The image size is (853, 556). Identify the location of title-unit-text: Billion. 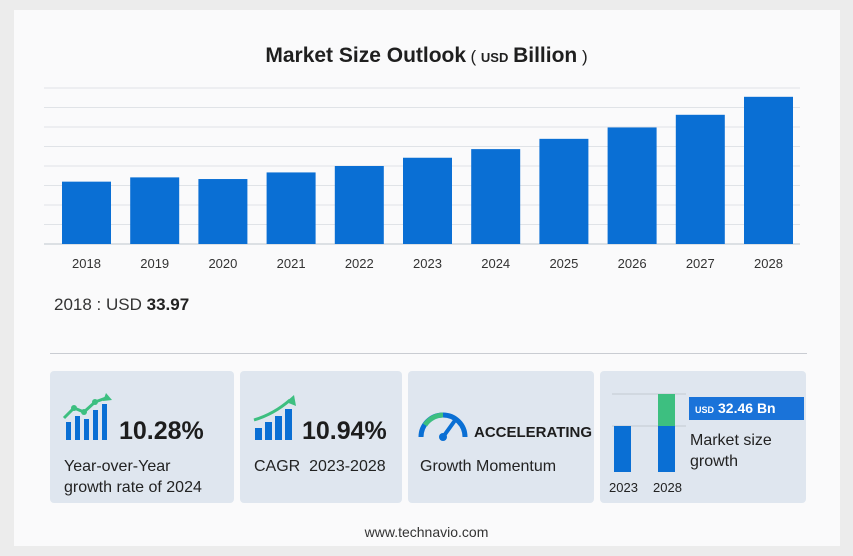
(545, 55).